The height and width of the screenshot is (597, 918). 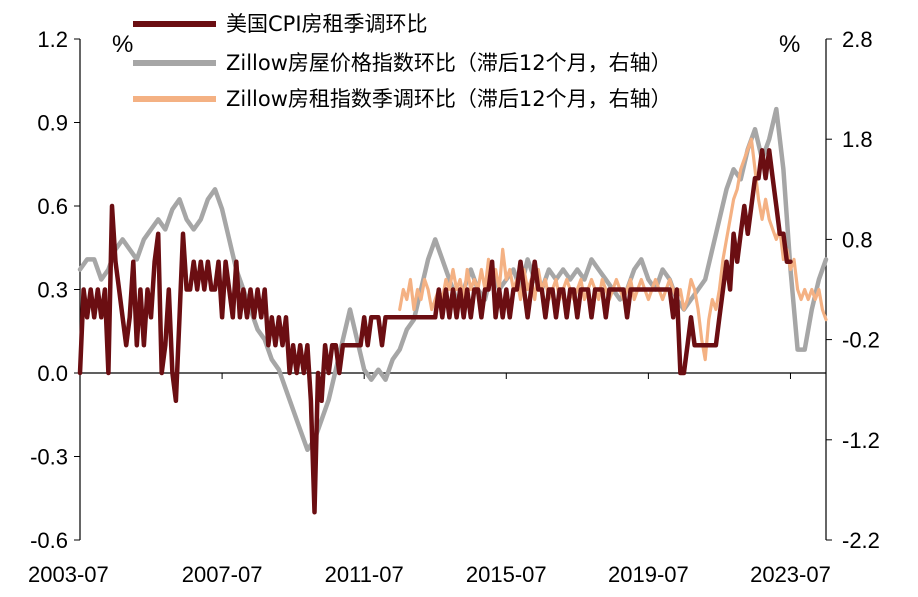 I want to click on right-tick-label: -0.2, so click(x=861, y=340).